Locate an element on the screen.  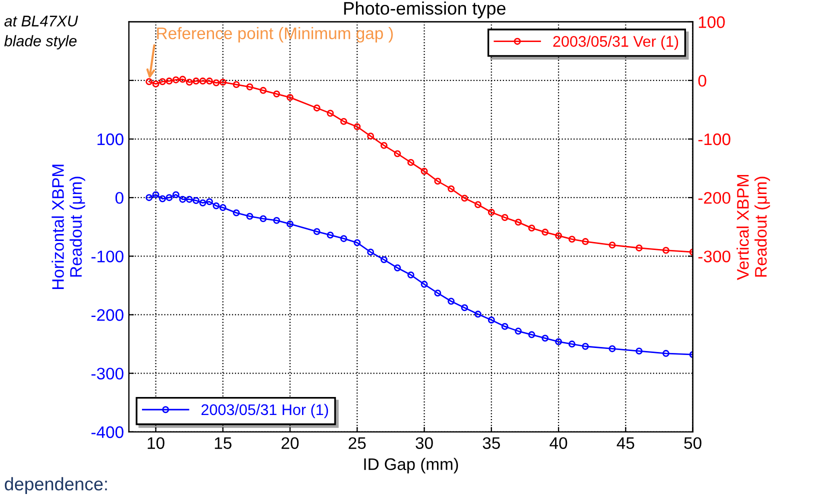
x-tick-label: 25 is located at coordinates (357, 443).